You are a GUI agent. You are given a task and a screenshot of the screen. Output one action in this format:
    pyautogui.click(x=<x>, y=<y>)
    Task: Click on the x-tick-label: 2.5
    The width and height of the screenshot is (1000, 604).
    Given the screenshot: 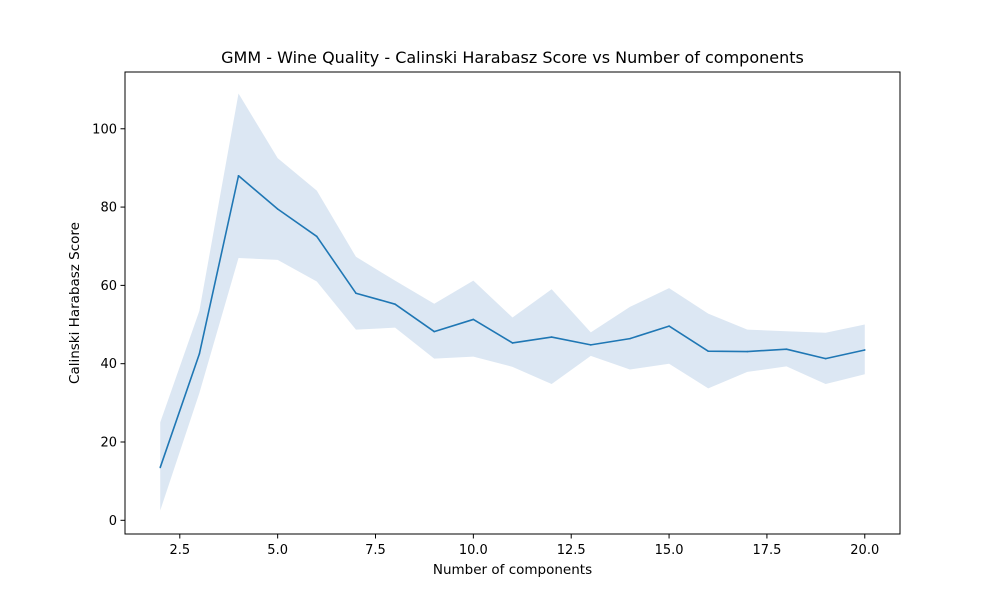 What is the action you would take?
    pyautogui.click(x=179, y=550)
    